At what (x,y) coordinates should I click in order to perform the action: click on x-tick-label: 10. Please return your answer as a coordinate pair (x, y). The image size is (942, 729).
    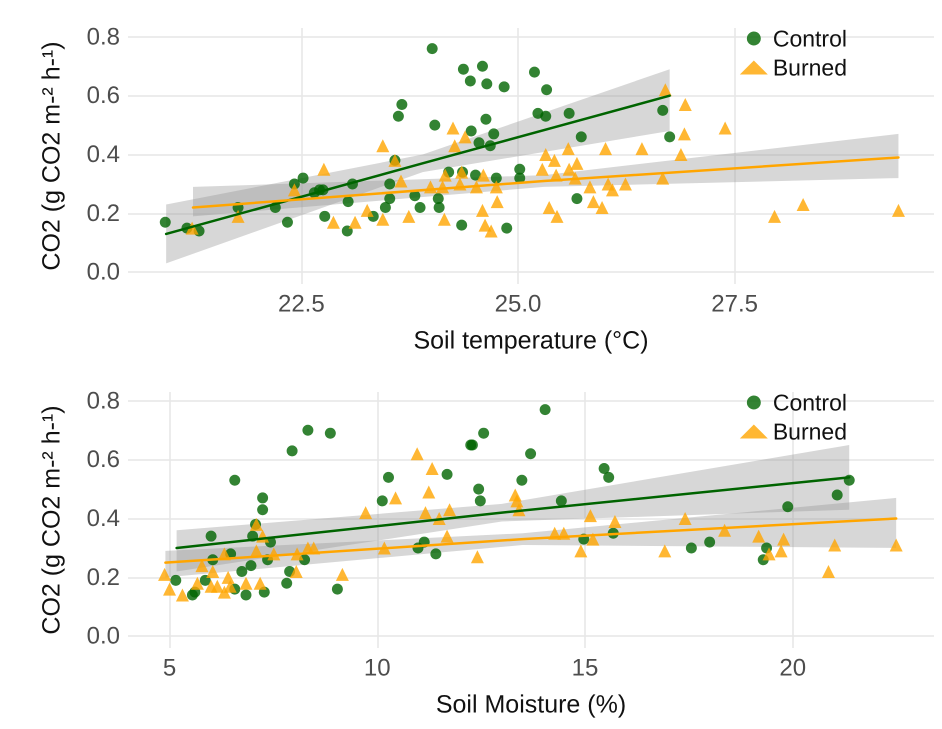
    Looking at the image, I should click on (377, 668).